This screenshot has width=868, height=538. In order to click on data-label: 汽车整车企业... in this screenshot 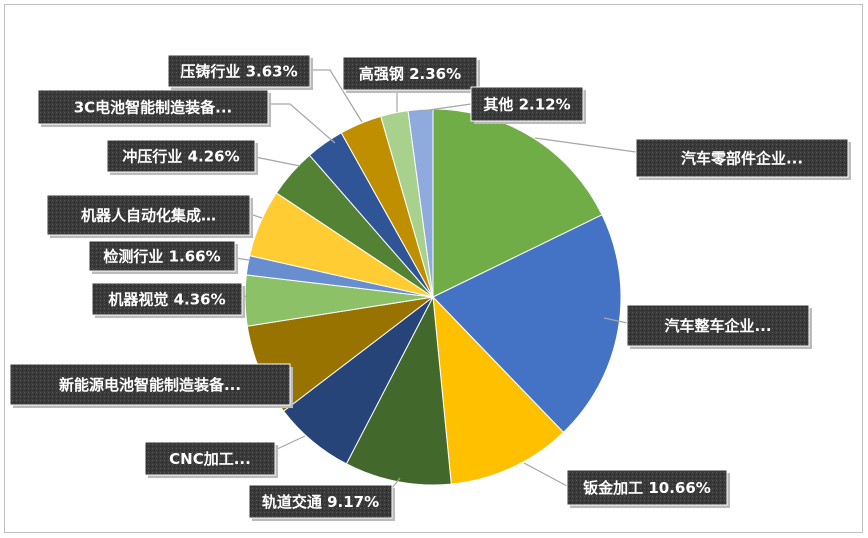, I will do `click(717, 326)`.